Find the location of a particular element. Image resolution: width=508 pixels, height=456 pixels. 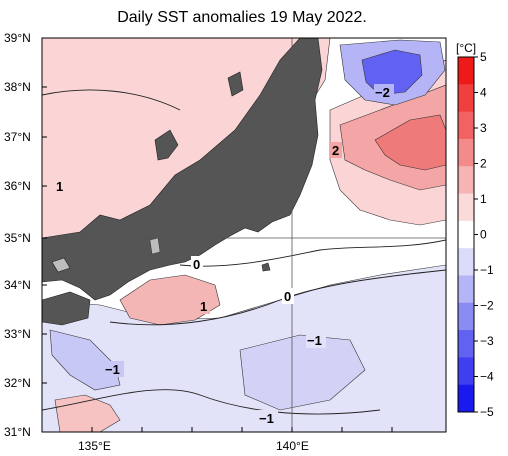

colorbar-tick-label: 3 is located at coordinates (483, 128).